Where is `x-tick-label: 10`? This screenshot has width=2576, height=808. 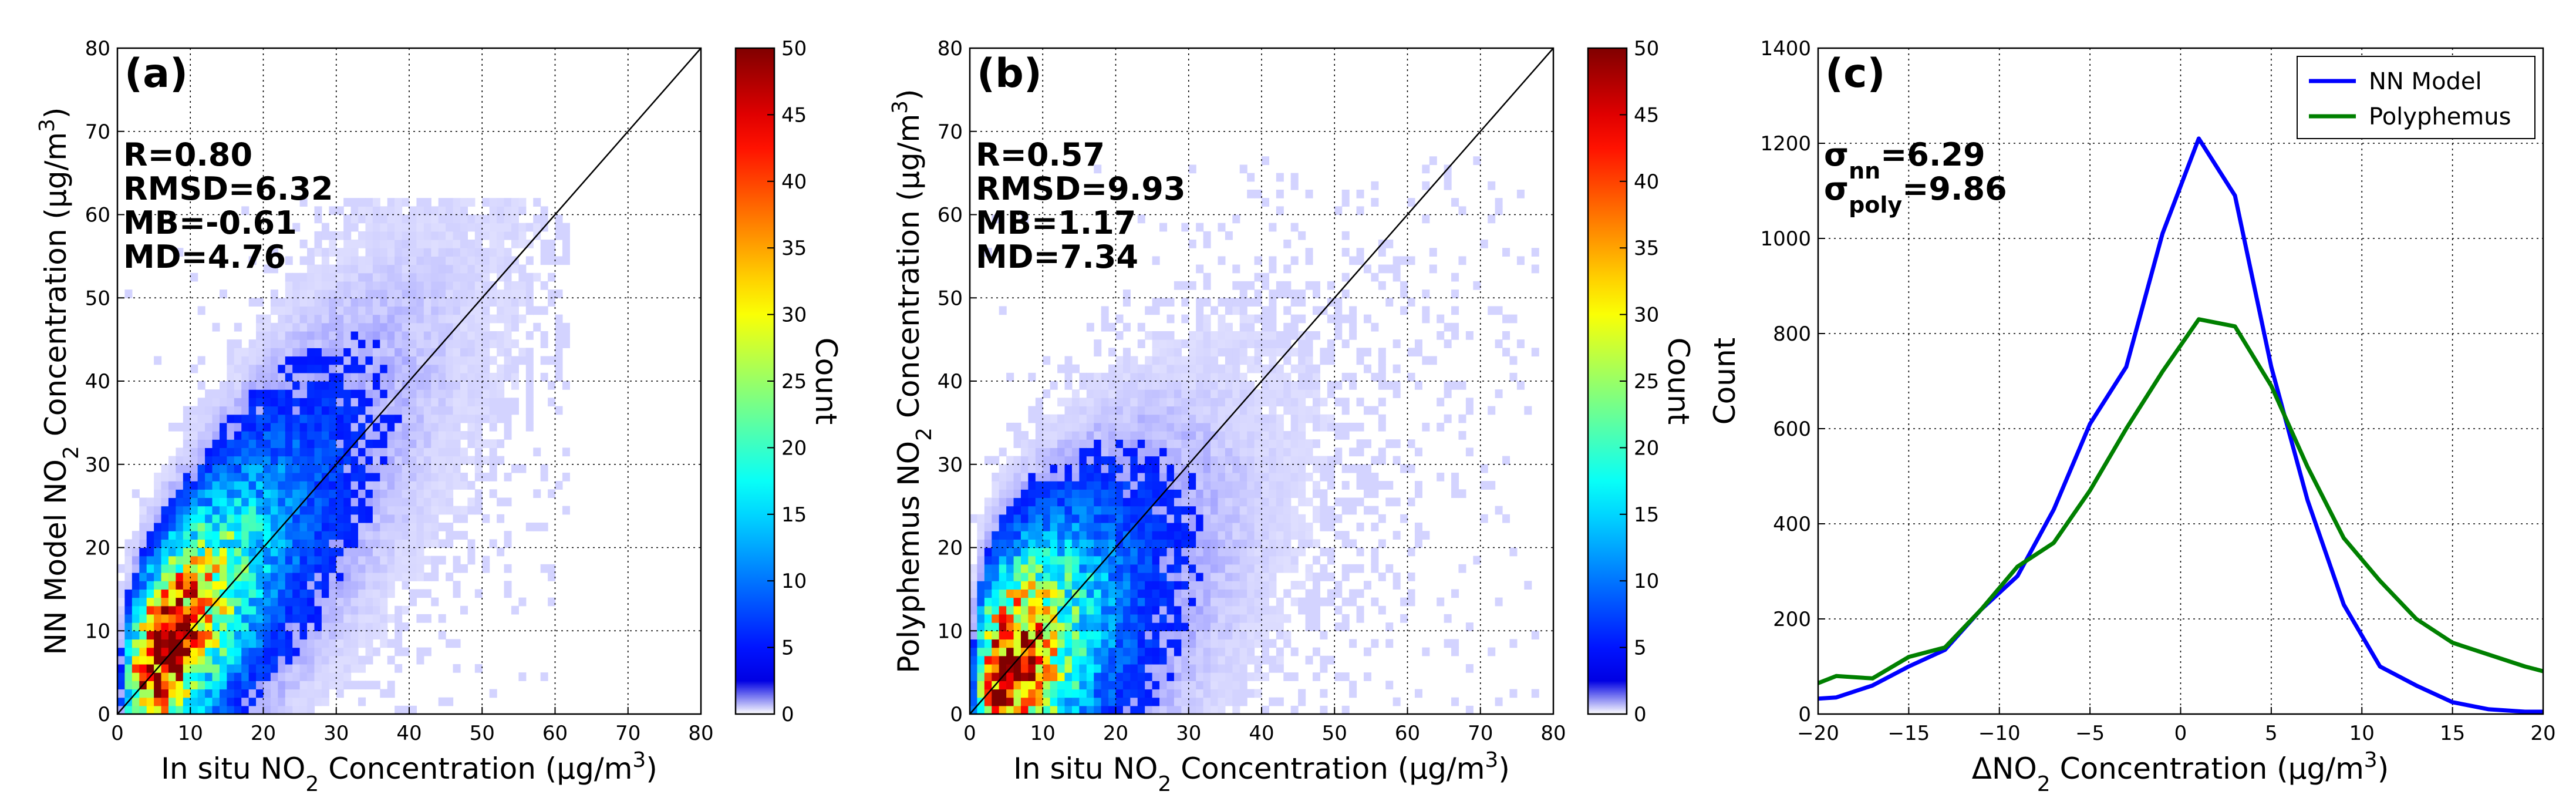
x-tick-label: 10 is located at coordinates (2362, 733).